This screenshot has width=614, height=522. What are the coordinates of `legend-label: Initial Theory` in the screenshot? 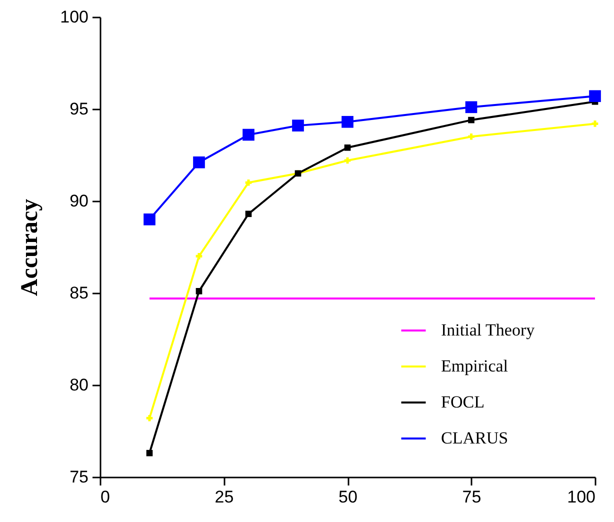 It's located at (488, 330).